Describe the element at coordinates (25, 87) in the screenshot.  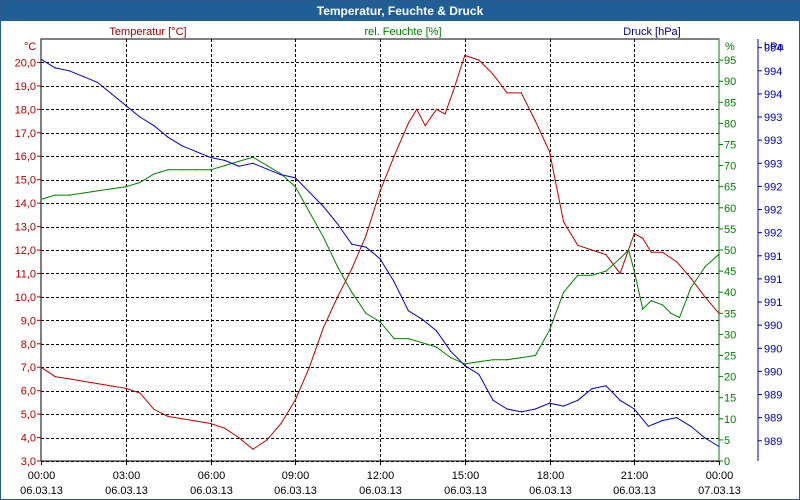
I see `y-tick-label-temperature: 19,0` at that location.